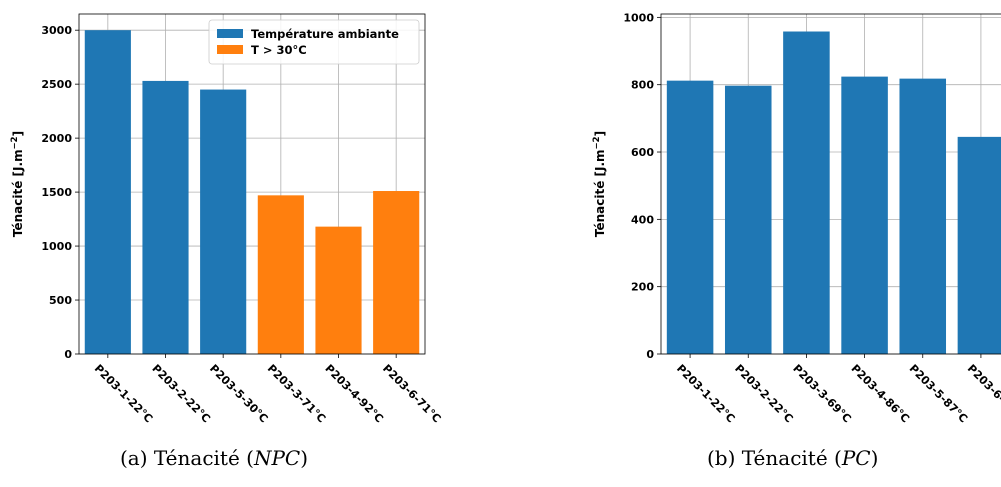 Image resolution: width=1001 pixels, height=487 pixels. I want to click on legend-label: T > 30°C, so click(279, 50).